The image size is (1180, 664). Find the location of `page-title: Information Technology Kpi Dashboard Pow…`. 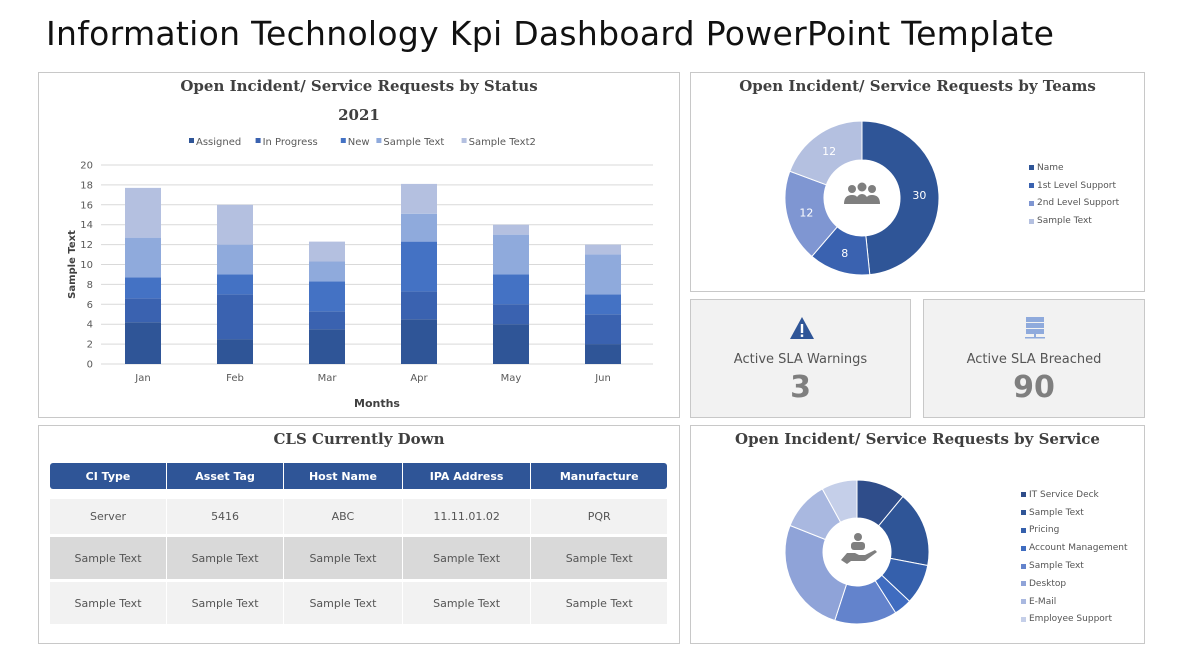

page-title: Information Technology Kpi Dashboard Pow… is located at coordinates (550, 33).